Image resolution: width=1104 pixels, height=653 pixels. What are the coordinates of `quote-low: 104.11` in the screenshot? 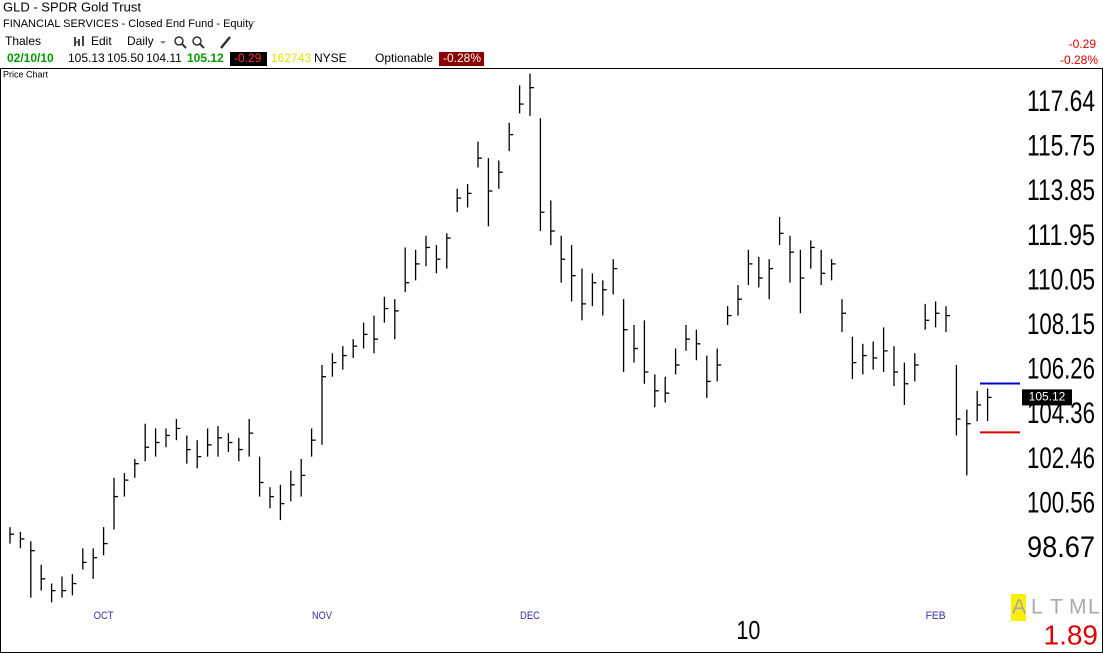 It's located at (164, 58).